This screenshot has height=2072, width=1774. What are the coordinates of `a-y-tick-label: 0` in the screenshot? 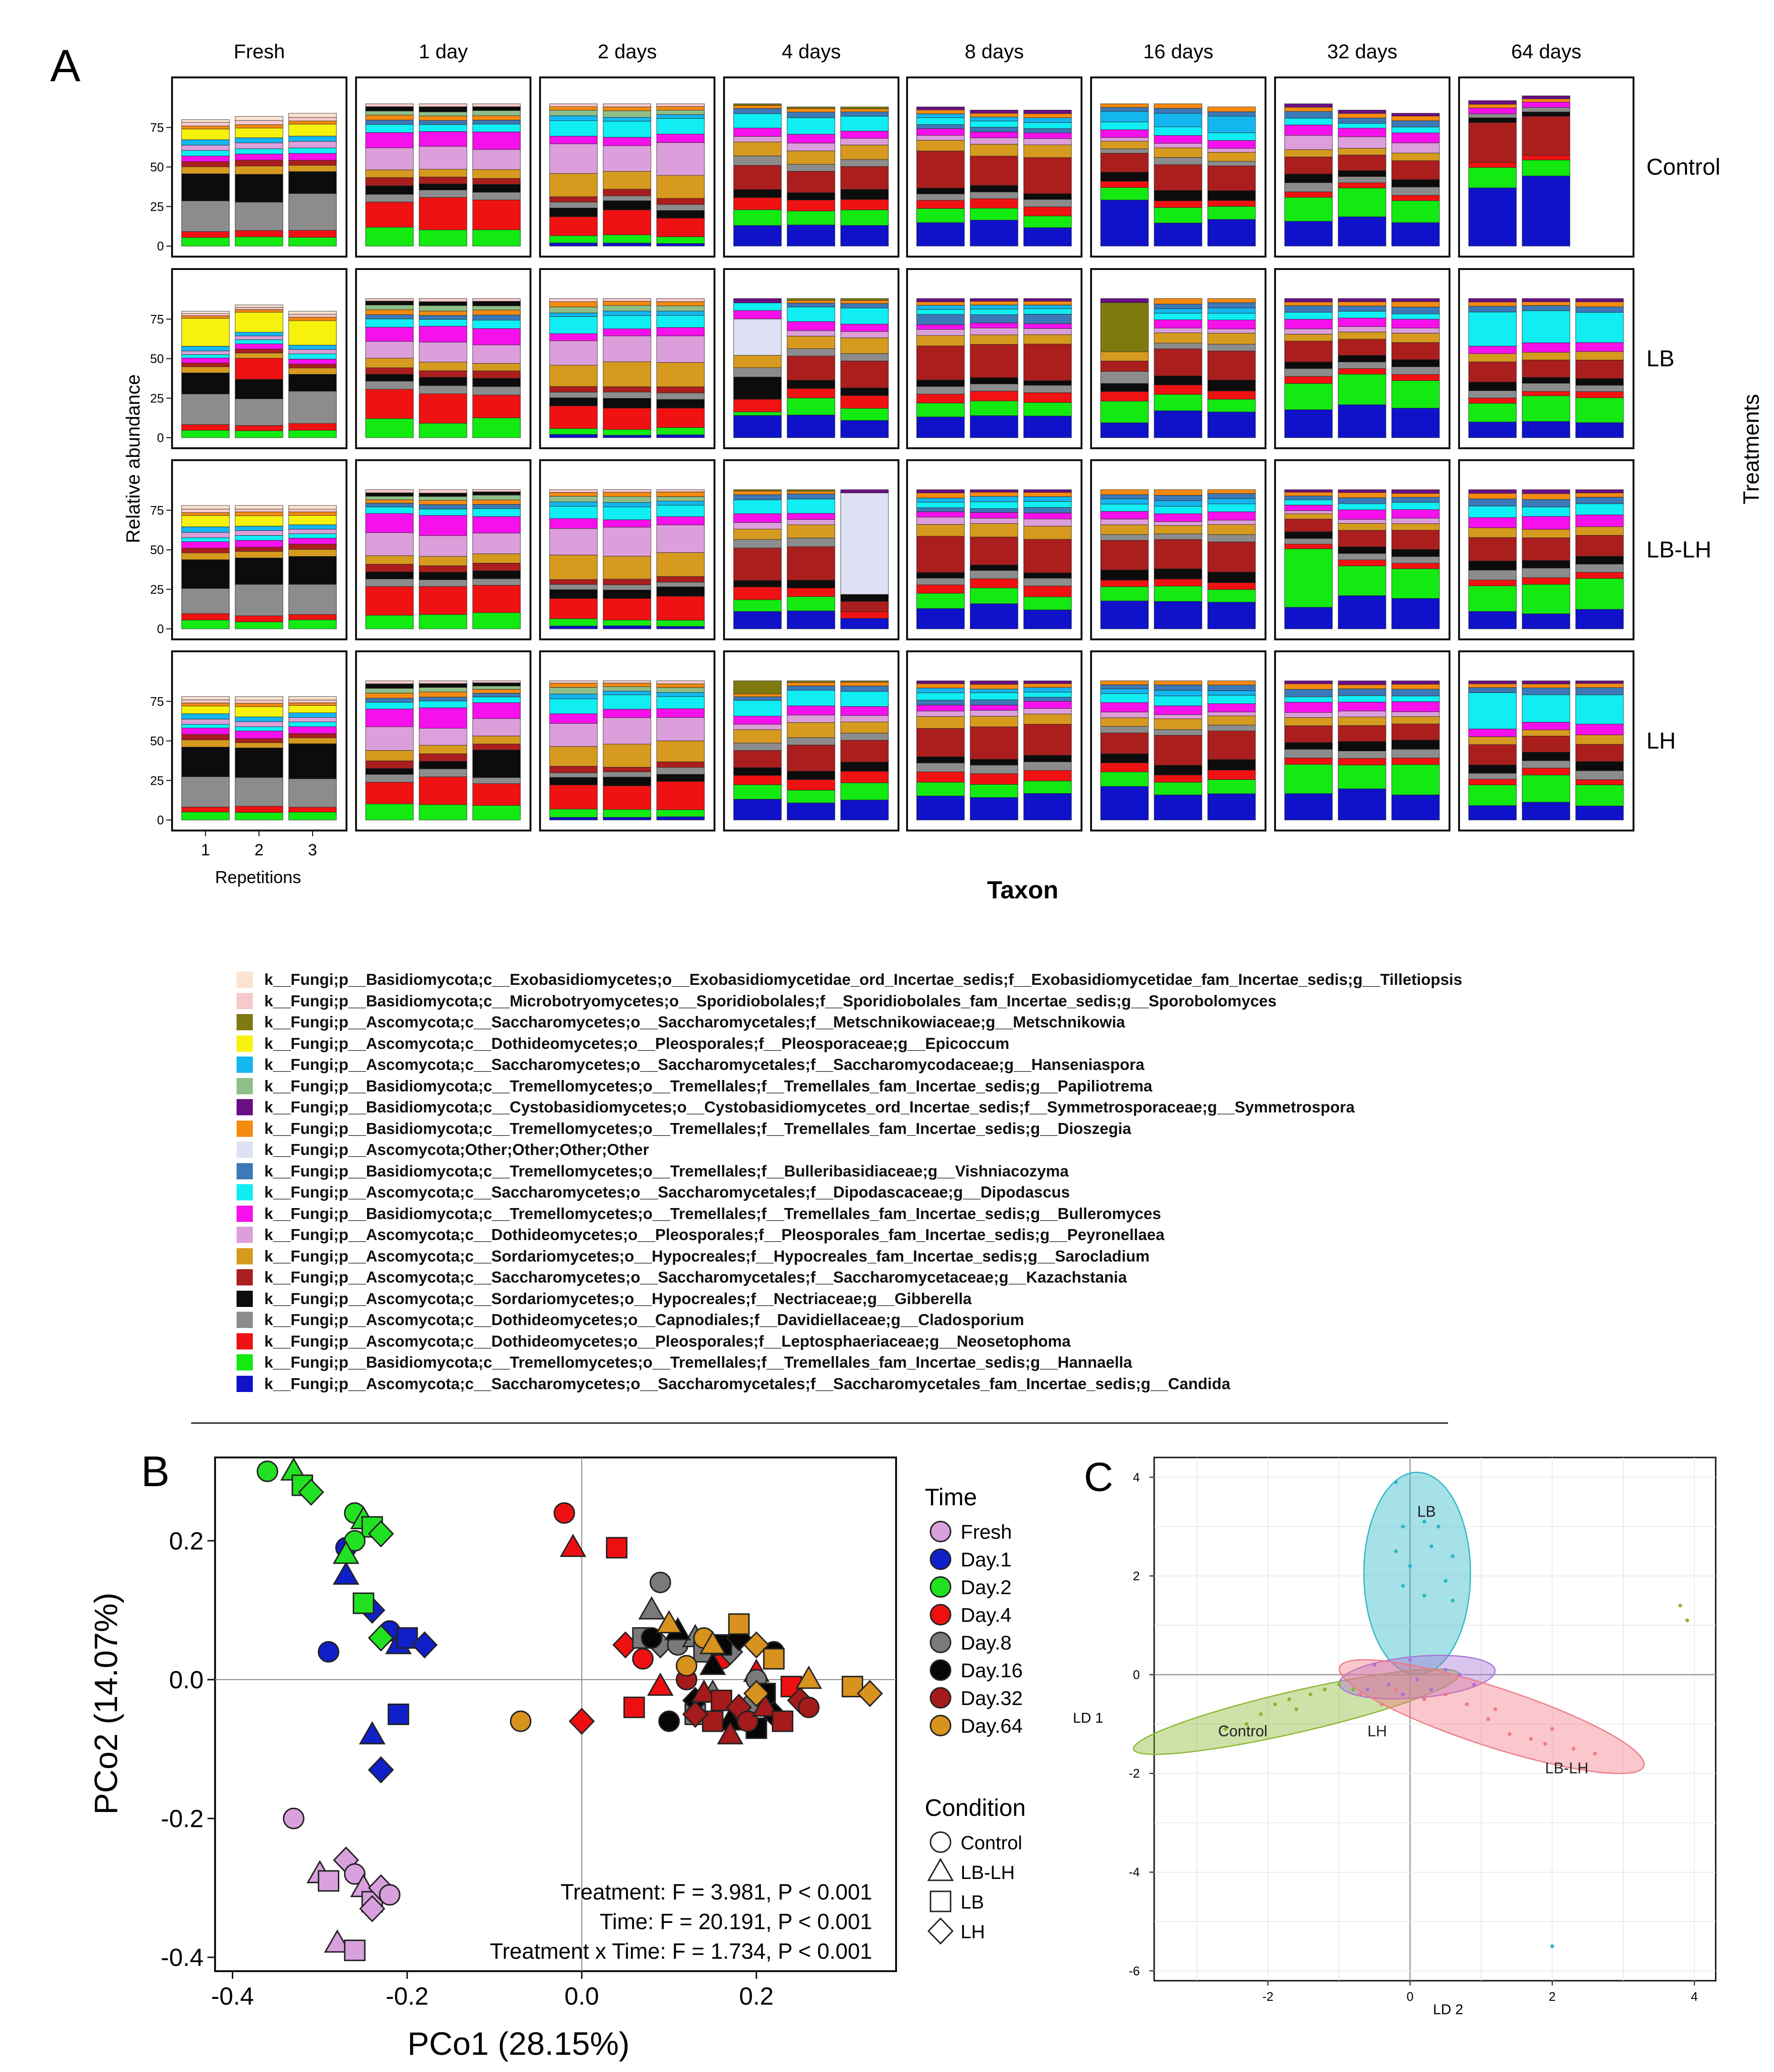 It's located at (160, 438).